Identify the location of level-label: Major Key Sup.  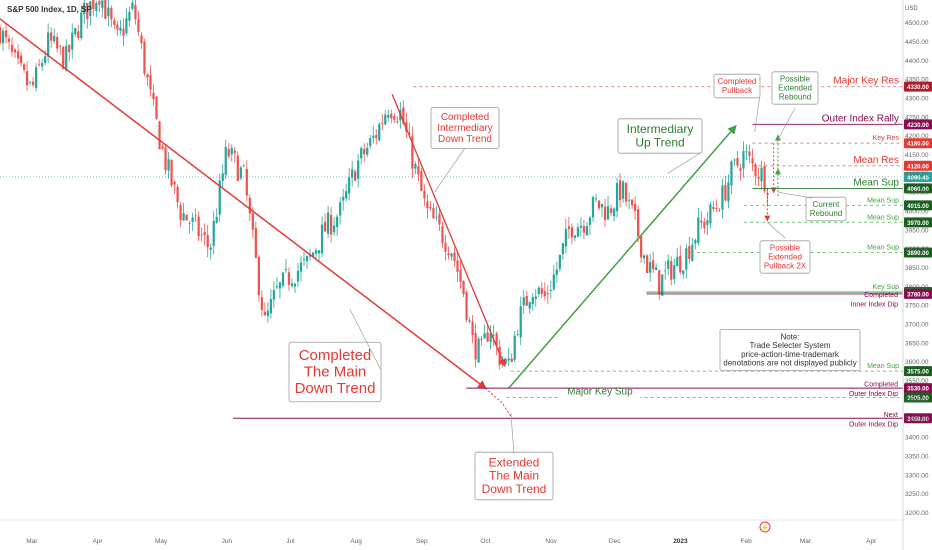
(600, 392).